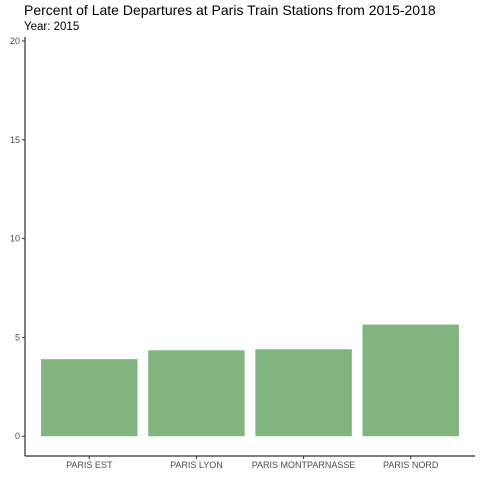  I want to click on y-tick-label-15: 15, so click(15, 140).